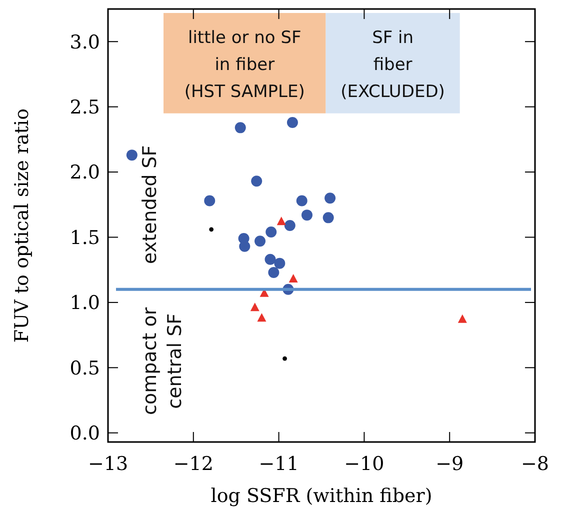 The width and height of the screenshot is (571, 522). Describe the element at coordinates (193, 464) in the screenshot. I see `x-tick-label: −12` at that location.